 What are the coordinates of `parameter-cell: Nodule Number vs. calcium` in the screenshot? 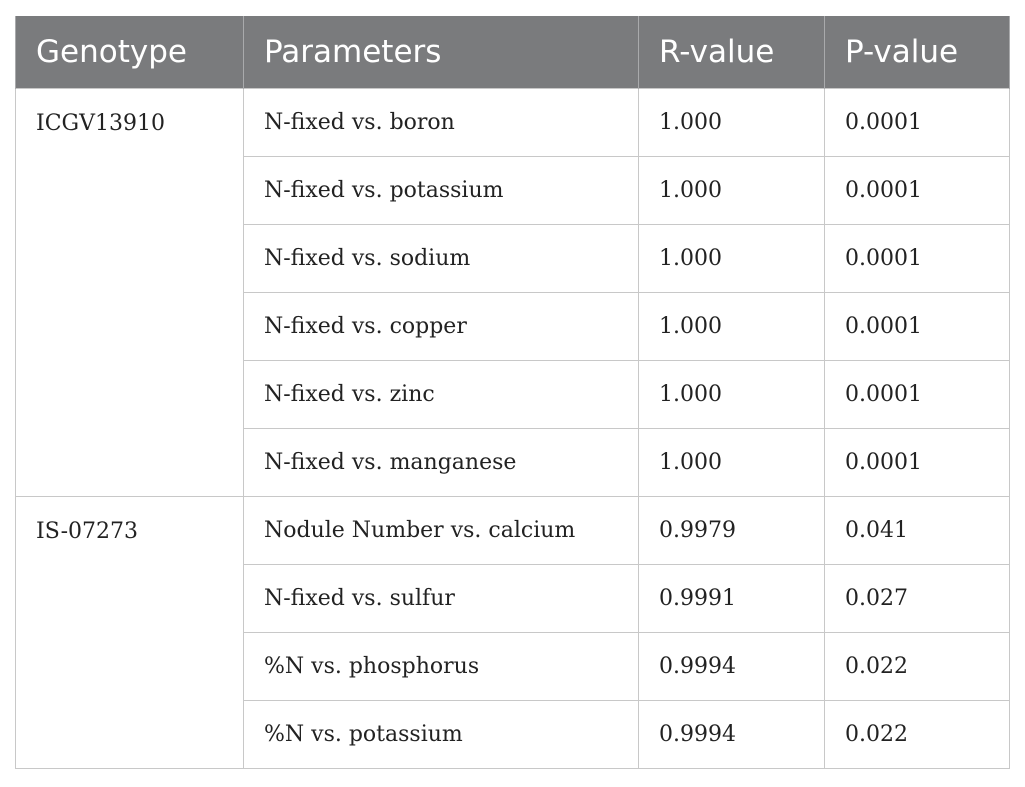 It's located at (441, 530).